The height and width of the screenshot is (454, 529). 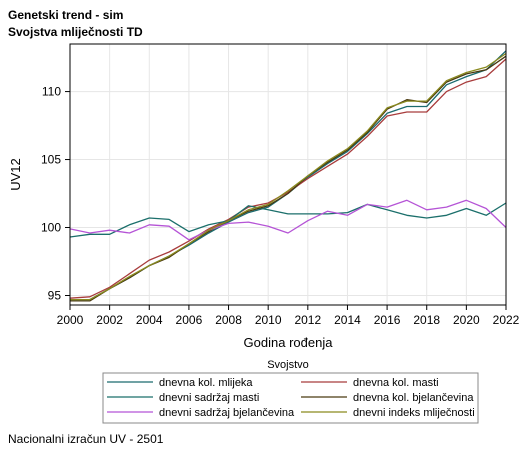 What do you see at coordinates (15, 174) in the screenshot?
I see `y-axis-label: UV12` at bounding box center [15, 174].